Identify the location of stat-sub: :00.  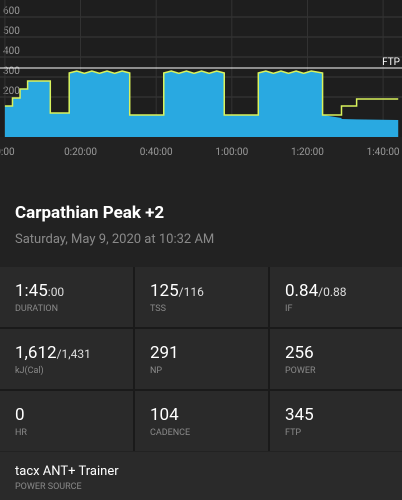
(56, 292).